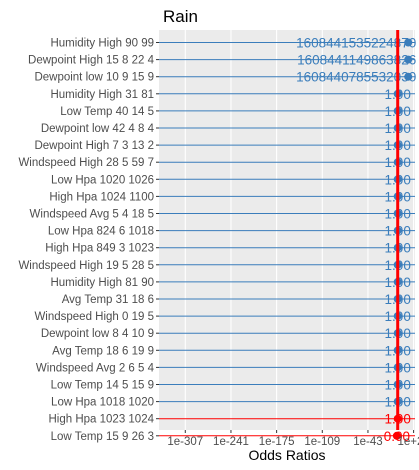 Image resolution: width=419 pixels, height=470 pixels. I want to click on y-tick-label: Windspeed High 0 19 5, so click(94, 317).